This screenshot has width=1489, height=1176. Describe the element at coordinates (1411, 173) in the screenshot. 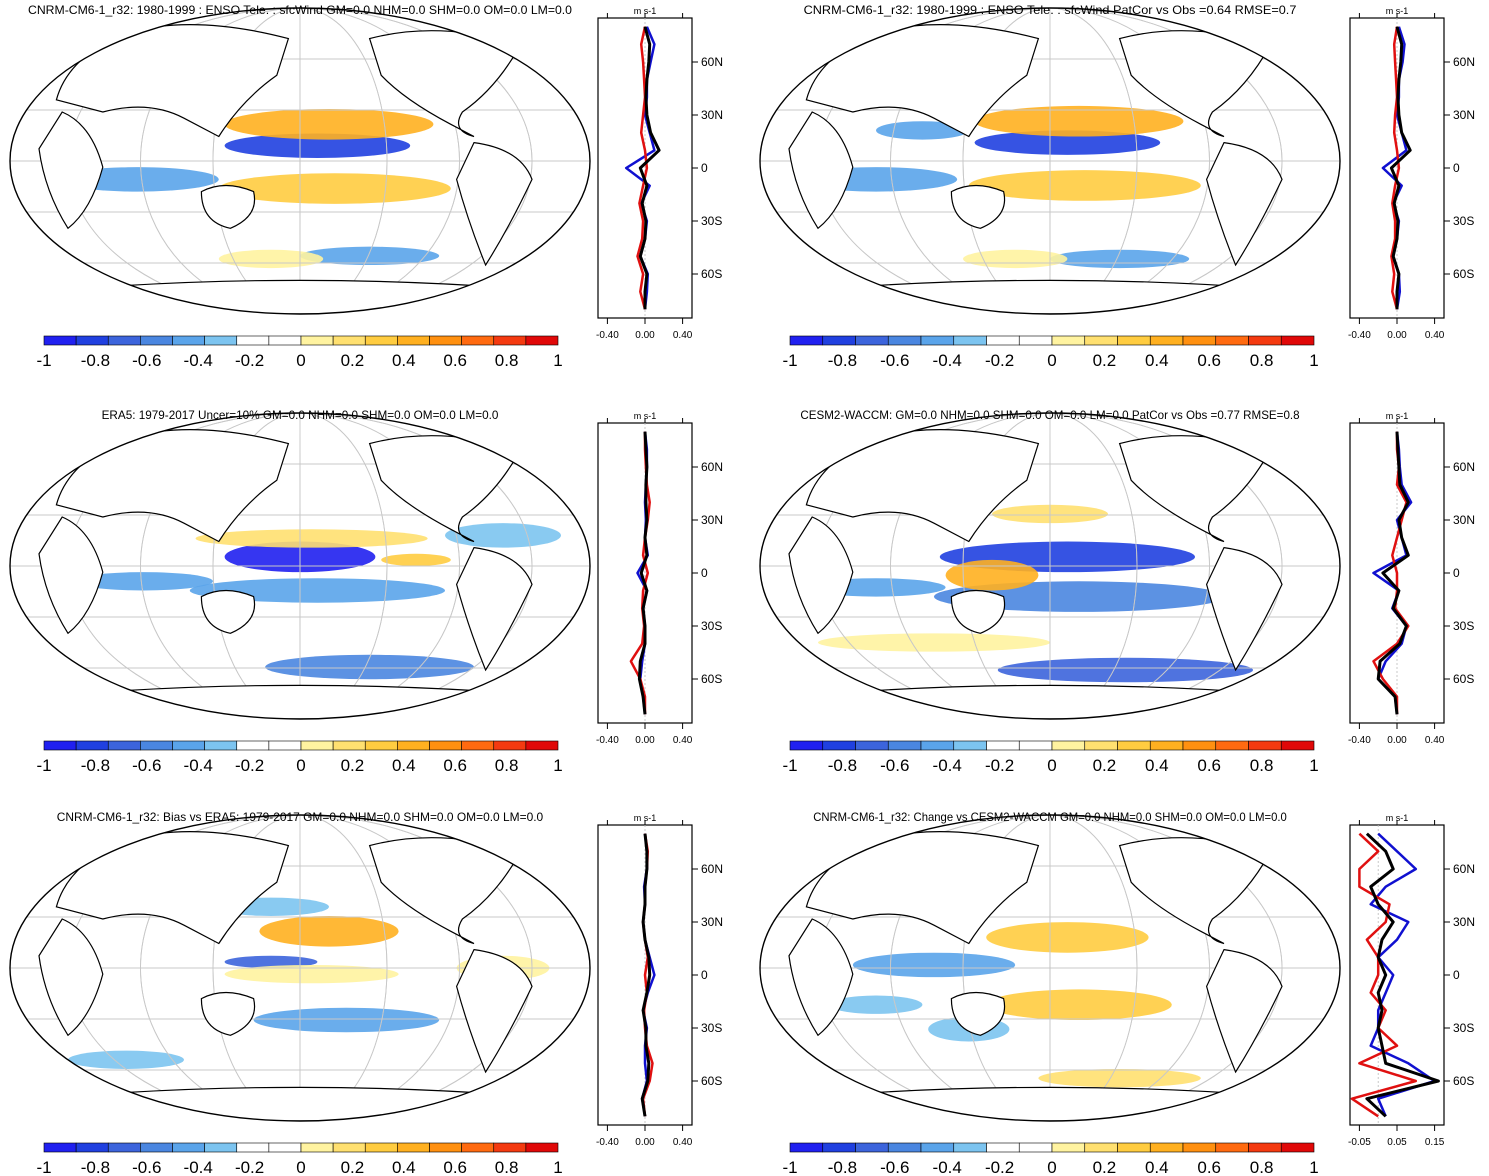

I see `zonal-profile-2: m s-1 60N 30N 0 30S 60S -0.40 0.00 0.40` at that location.